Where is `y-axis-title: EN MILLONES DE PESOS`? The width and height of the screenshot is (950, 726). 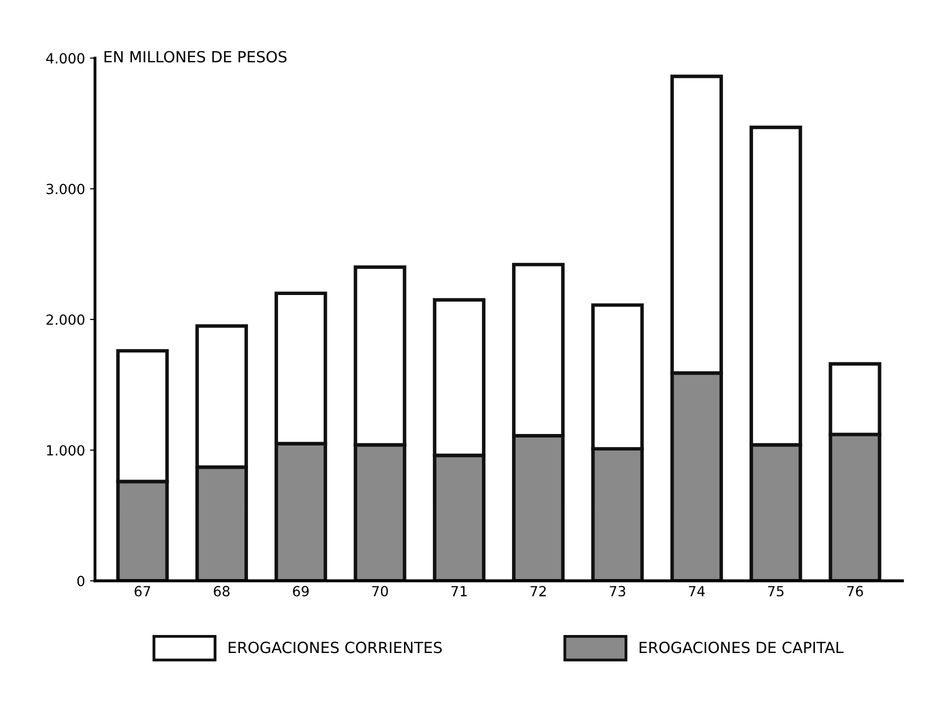 y-axis-title: EN MILLONES DE PESOS is located at coordinates (195, 56).